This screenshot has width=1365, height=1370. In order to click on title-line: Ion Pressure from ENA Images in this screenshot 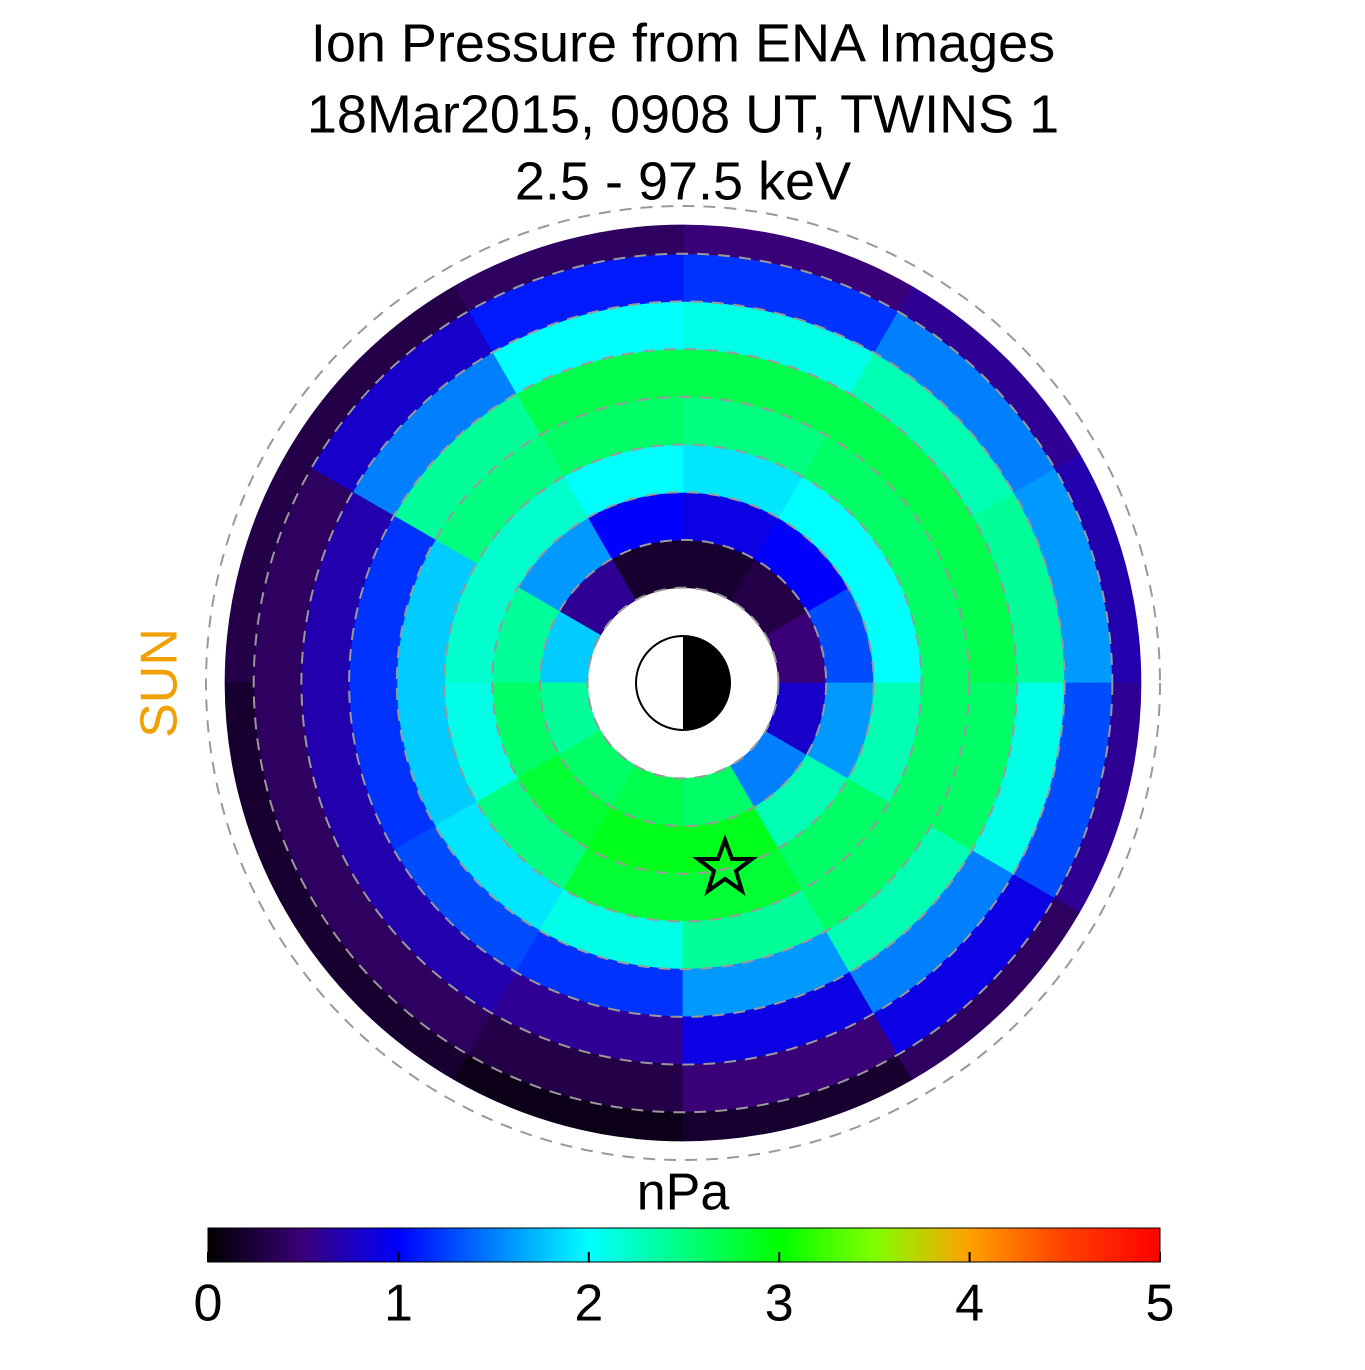, I will do `click(683, 43)`.